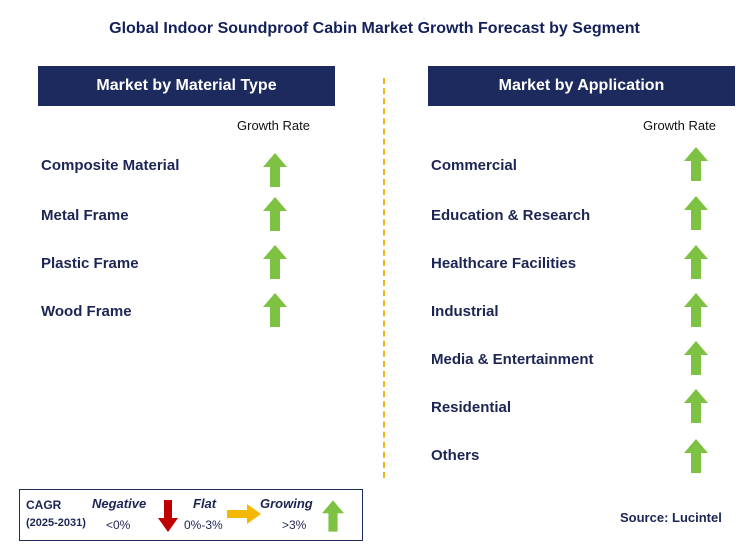 Image resolution: width=749 pixels, height=559 pixels. Describe the element at coordinates (110, 165) in the screenshot. I see `left-item-label: Composite Material` at that location.